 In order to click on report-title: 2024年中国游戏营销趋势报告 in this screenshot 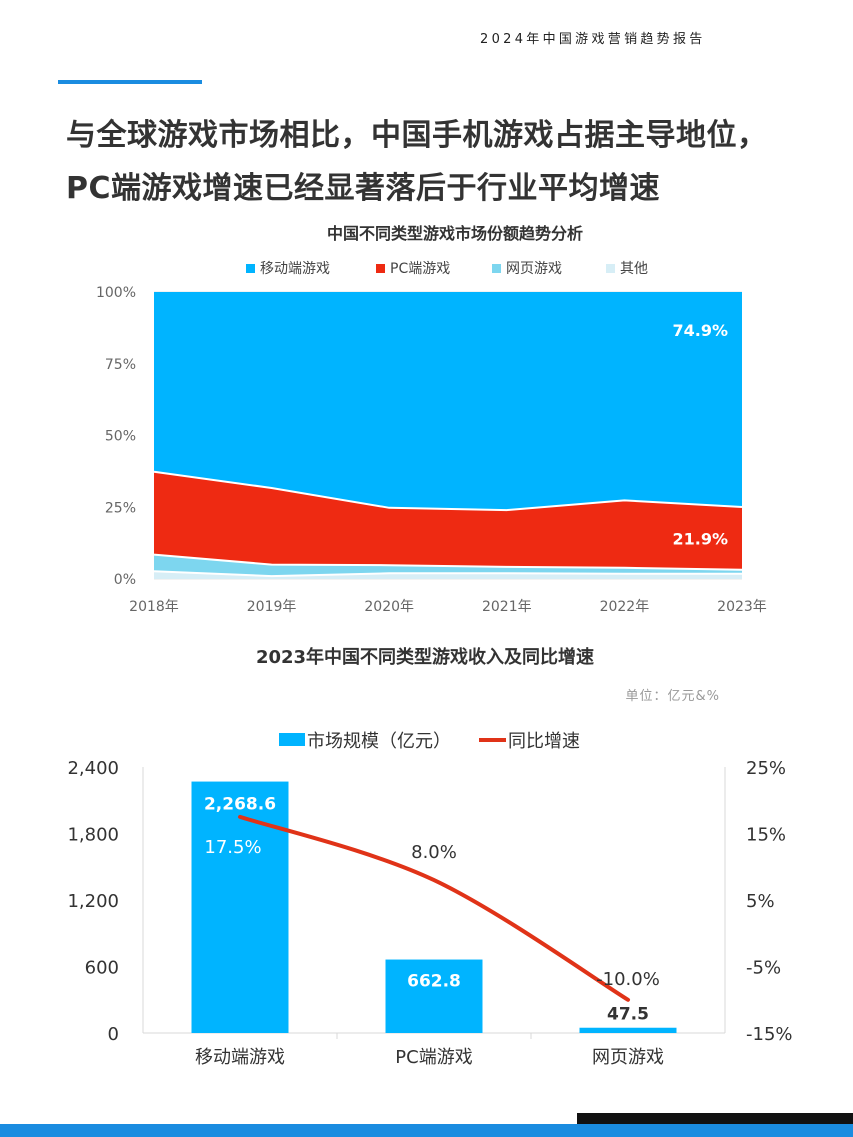, I will do `click(593, 39)`.